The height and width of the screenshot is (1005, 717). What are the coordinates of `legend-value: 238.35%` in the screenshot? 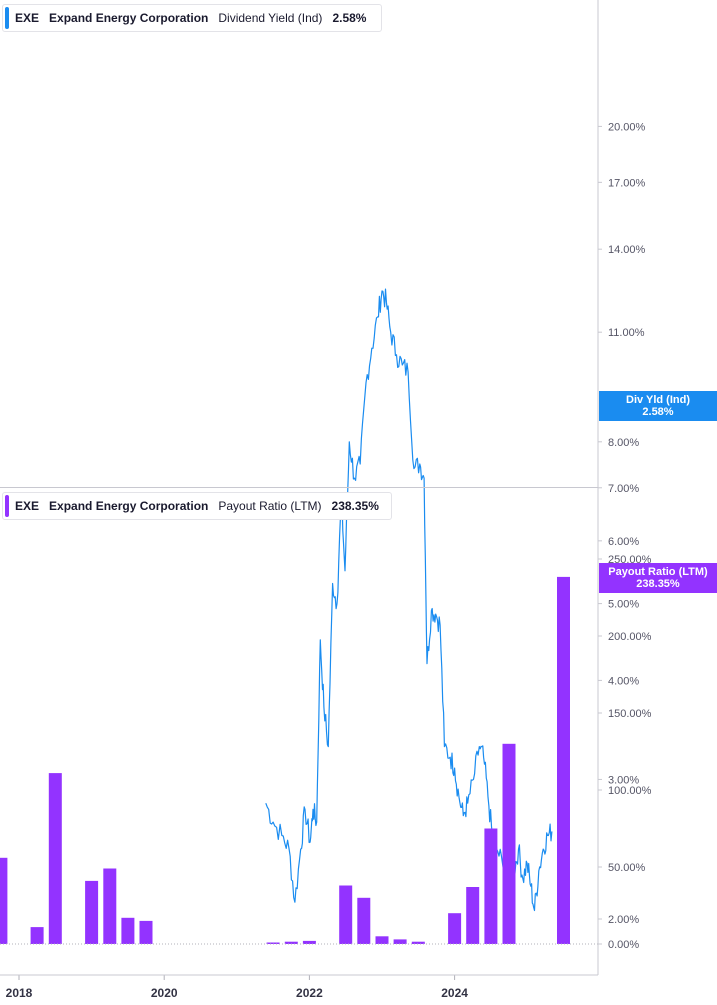 It's located at (355, 506).